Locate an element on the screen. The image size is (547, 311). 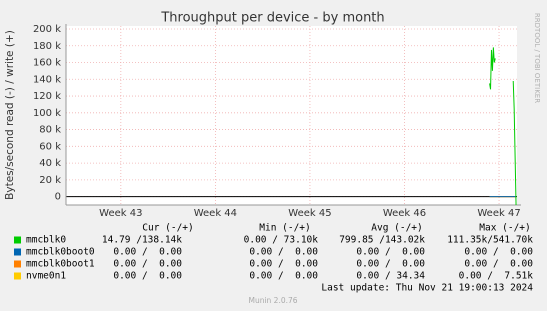
y-tick-label: 80 k is located at coordinates (50, 130).